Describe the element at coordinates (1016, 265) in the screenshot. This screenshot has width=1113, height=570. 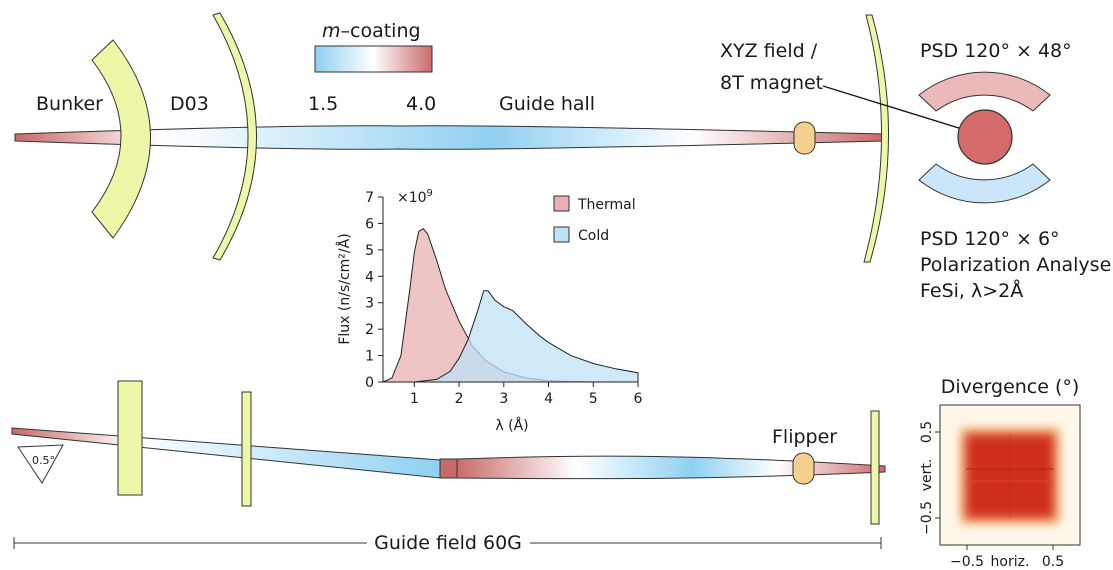
I see `label-polarization-analyser: Polarization Analyser` at that location.